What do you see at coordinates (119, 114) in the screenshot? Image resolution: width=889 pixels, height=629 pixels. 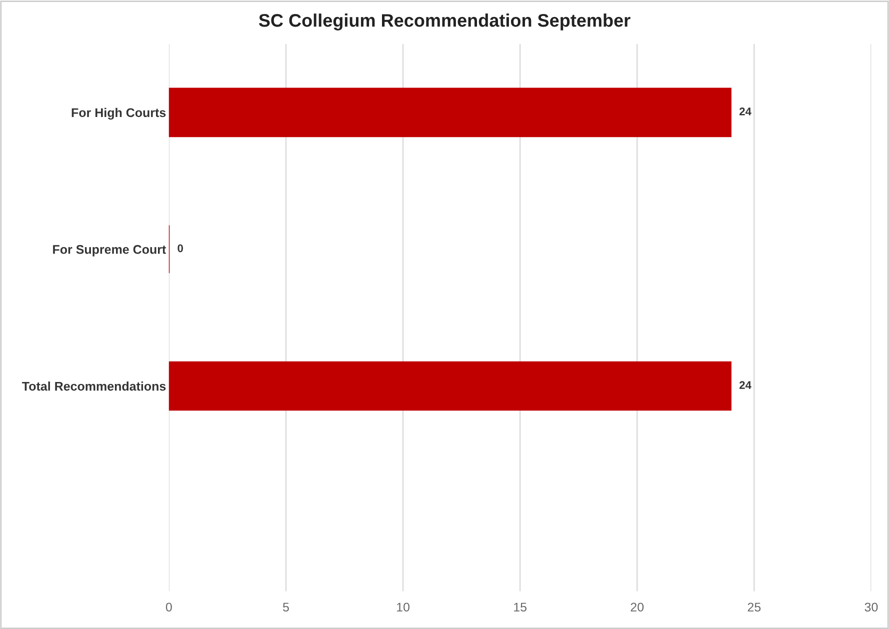 I see `y-tick-label: For High Courts` at bounding box center [119, 114].